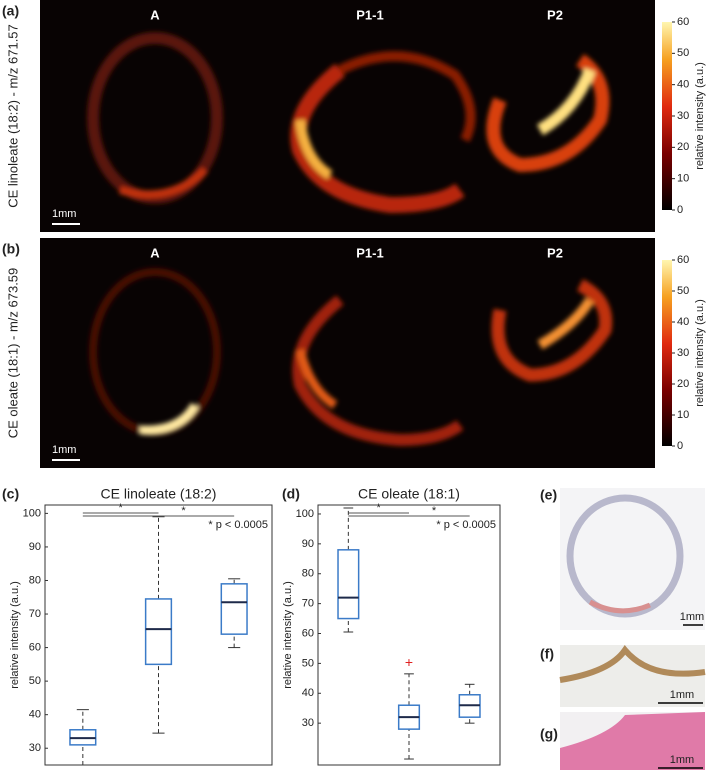  I want to click on chart-title: CE oleate (18:1), so click(409, 494).